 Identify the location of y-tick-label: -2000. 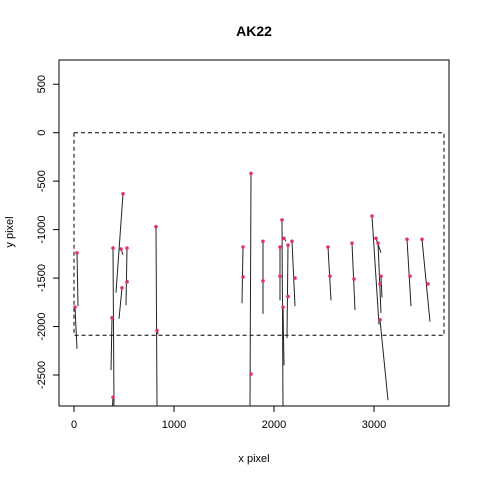
(42, 326).